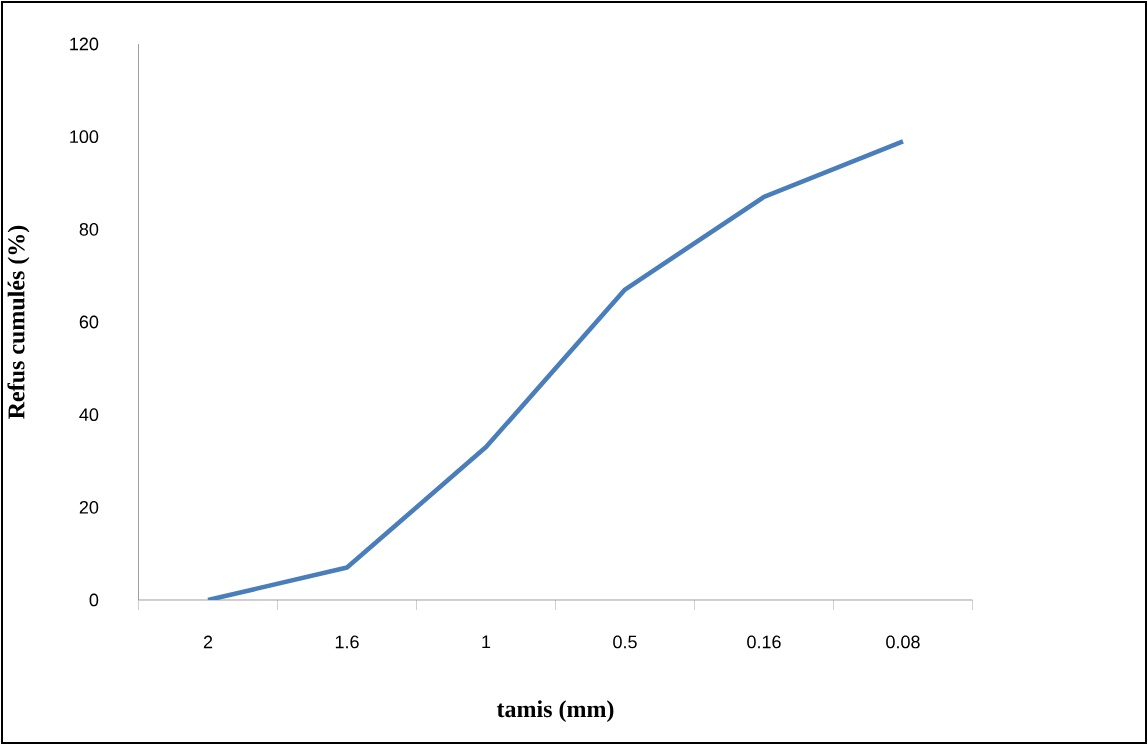 Image resolution: width=1148 pixels, height=745 pixels. What do you see at coordinates (94, 600) in the screenshot?
I see `y-tick-label: 0` at bounding box center [94, 600].